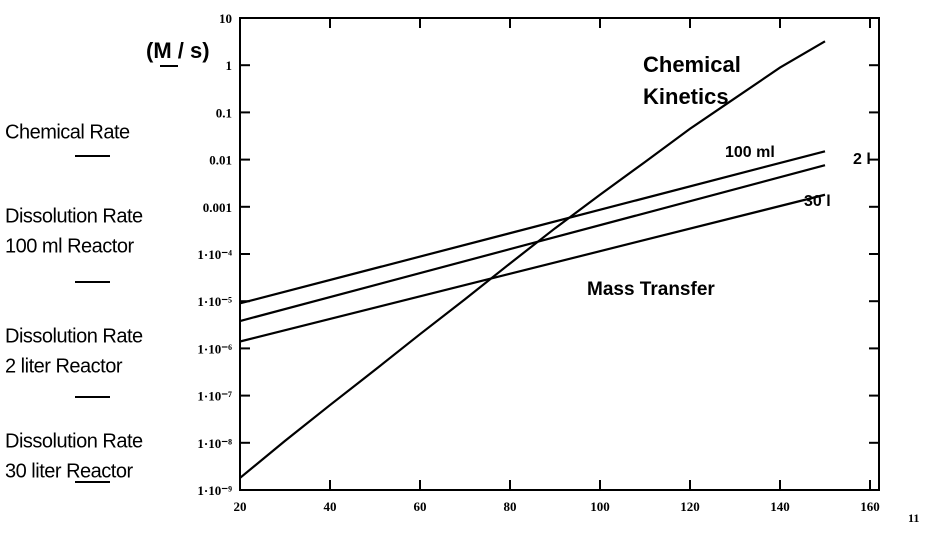 This screenshot has height=536, width=925. What do you see at coordinates (780, 506) in the screenshot?
I see `x-tick-label: 140` at bounding box center [780, 506].